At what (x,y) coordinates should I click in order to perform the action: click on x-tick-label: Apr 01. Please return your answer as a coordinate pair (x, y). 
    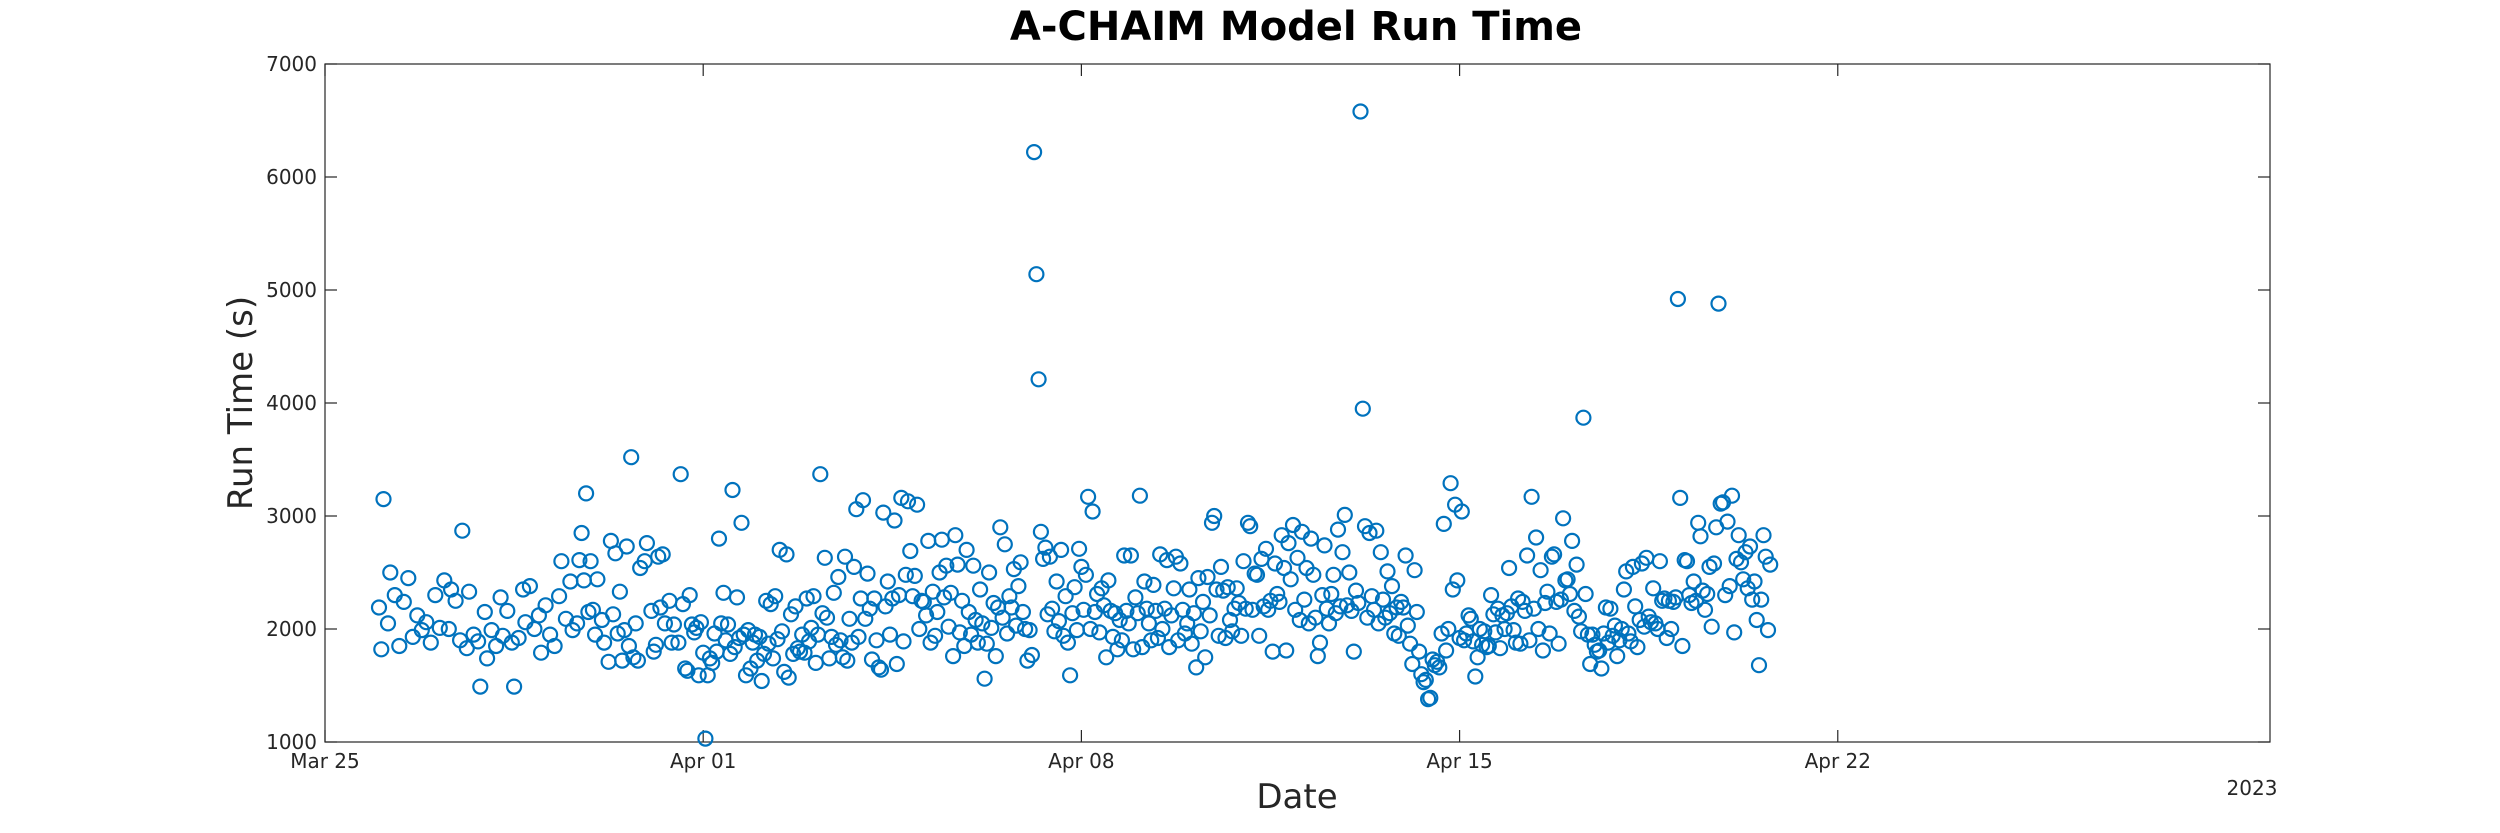
    Looking at the image, I should click on (703, 761).